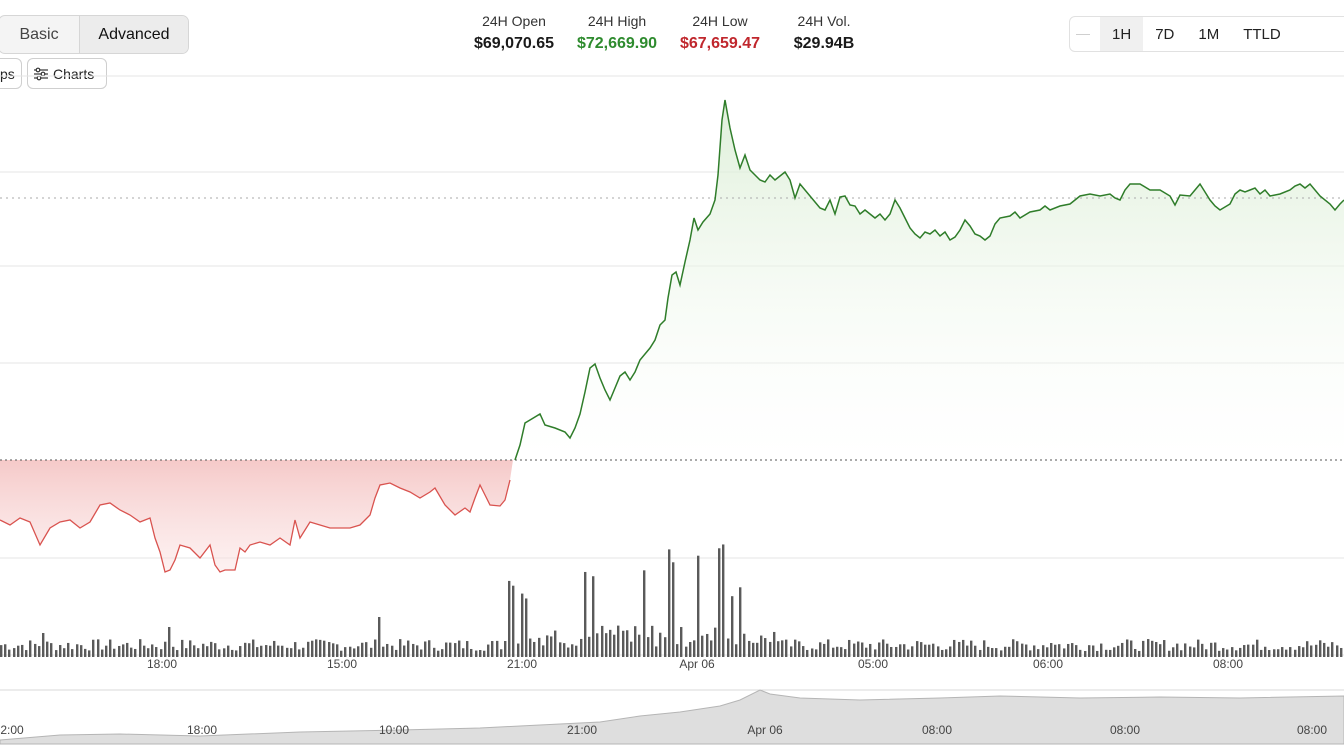 Image resolution: width=1344 pixels, height=756 pixels. I want to click on timeframe-ttld: TTLD, so click(1262, 34).